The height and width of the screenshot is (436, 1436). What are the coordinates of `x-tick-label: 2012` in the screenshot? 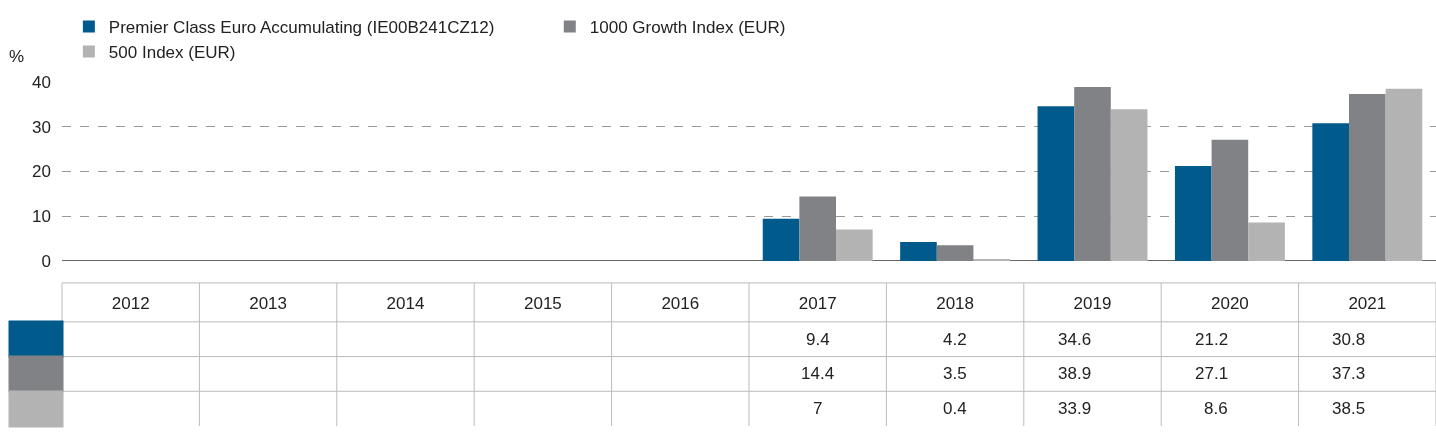 It's located at (130, 303).